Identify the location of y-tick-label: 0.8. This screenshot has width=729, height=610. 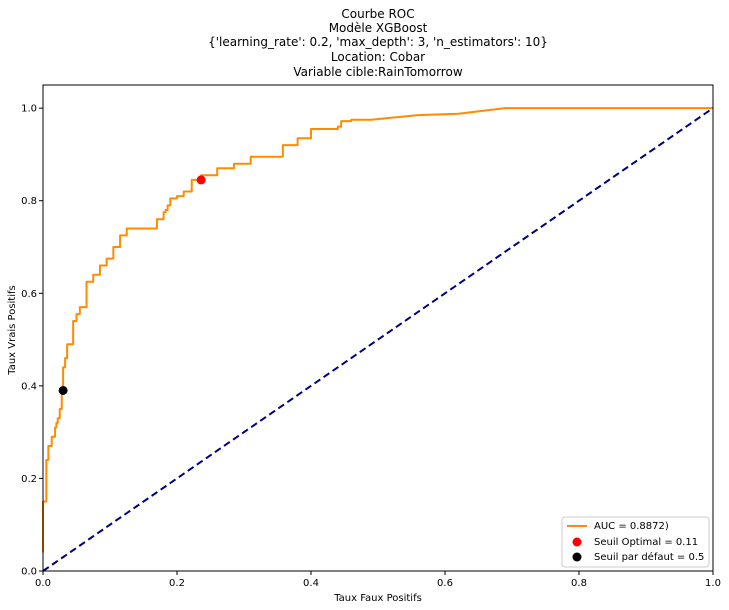
(29, 201).